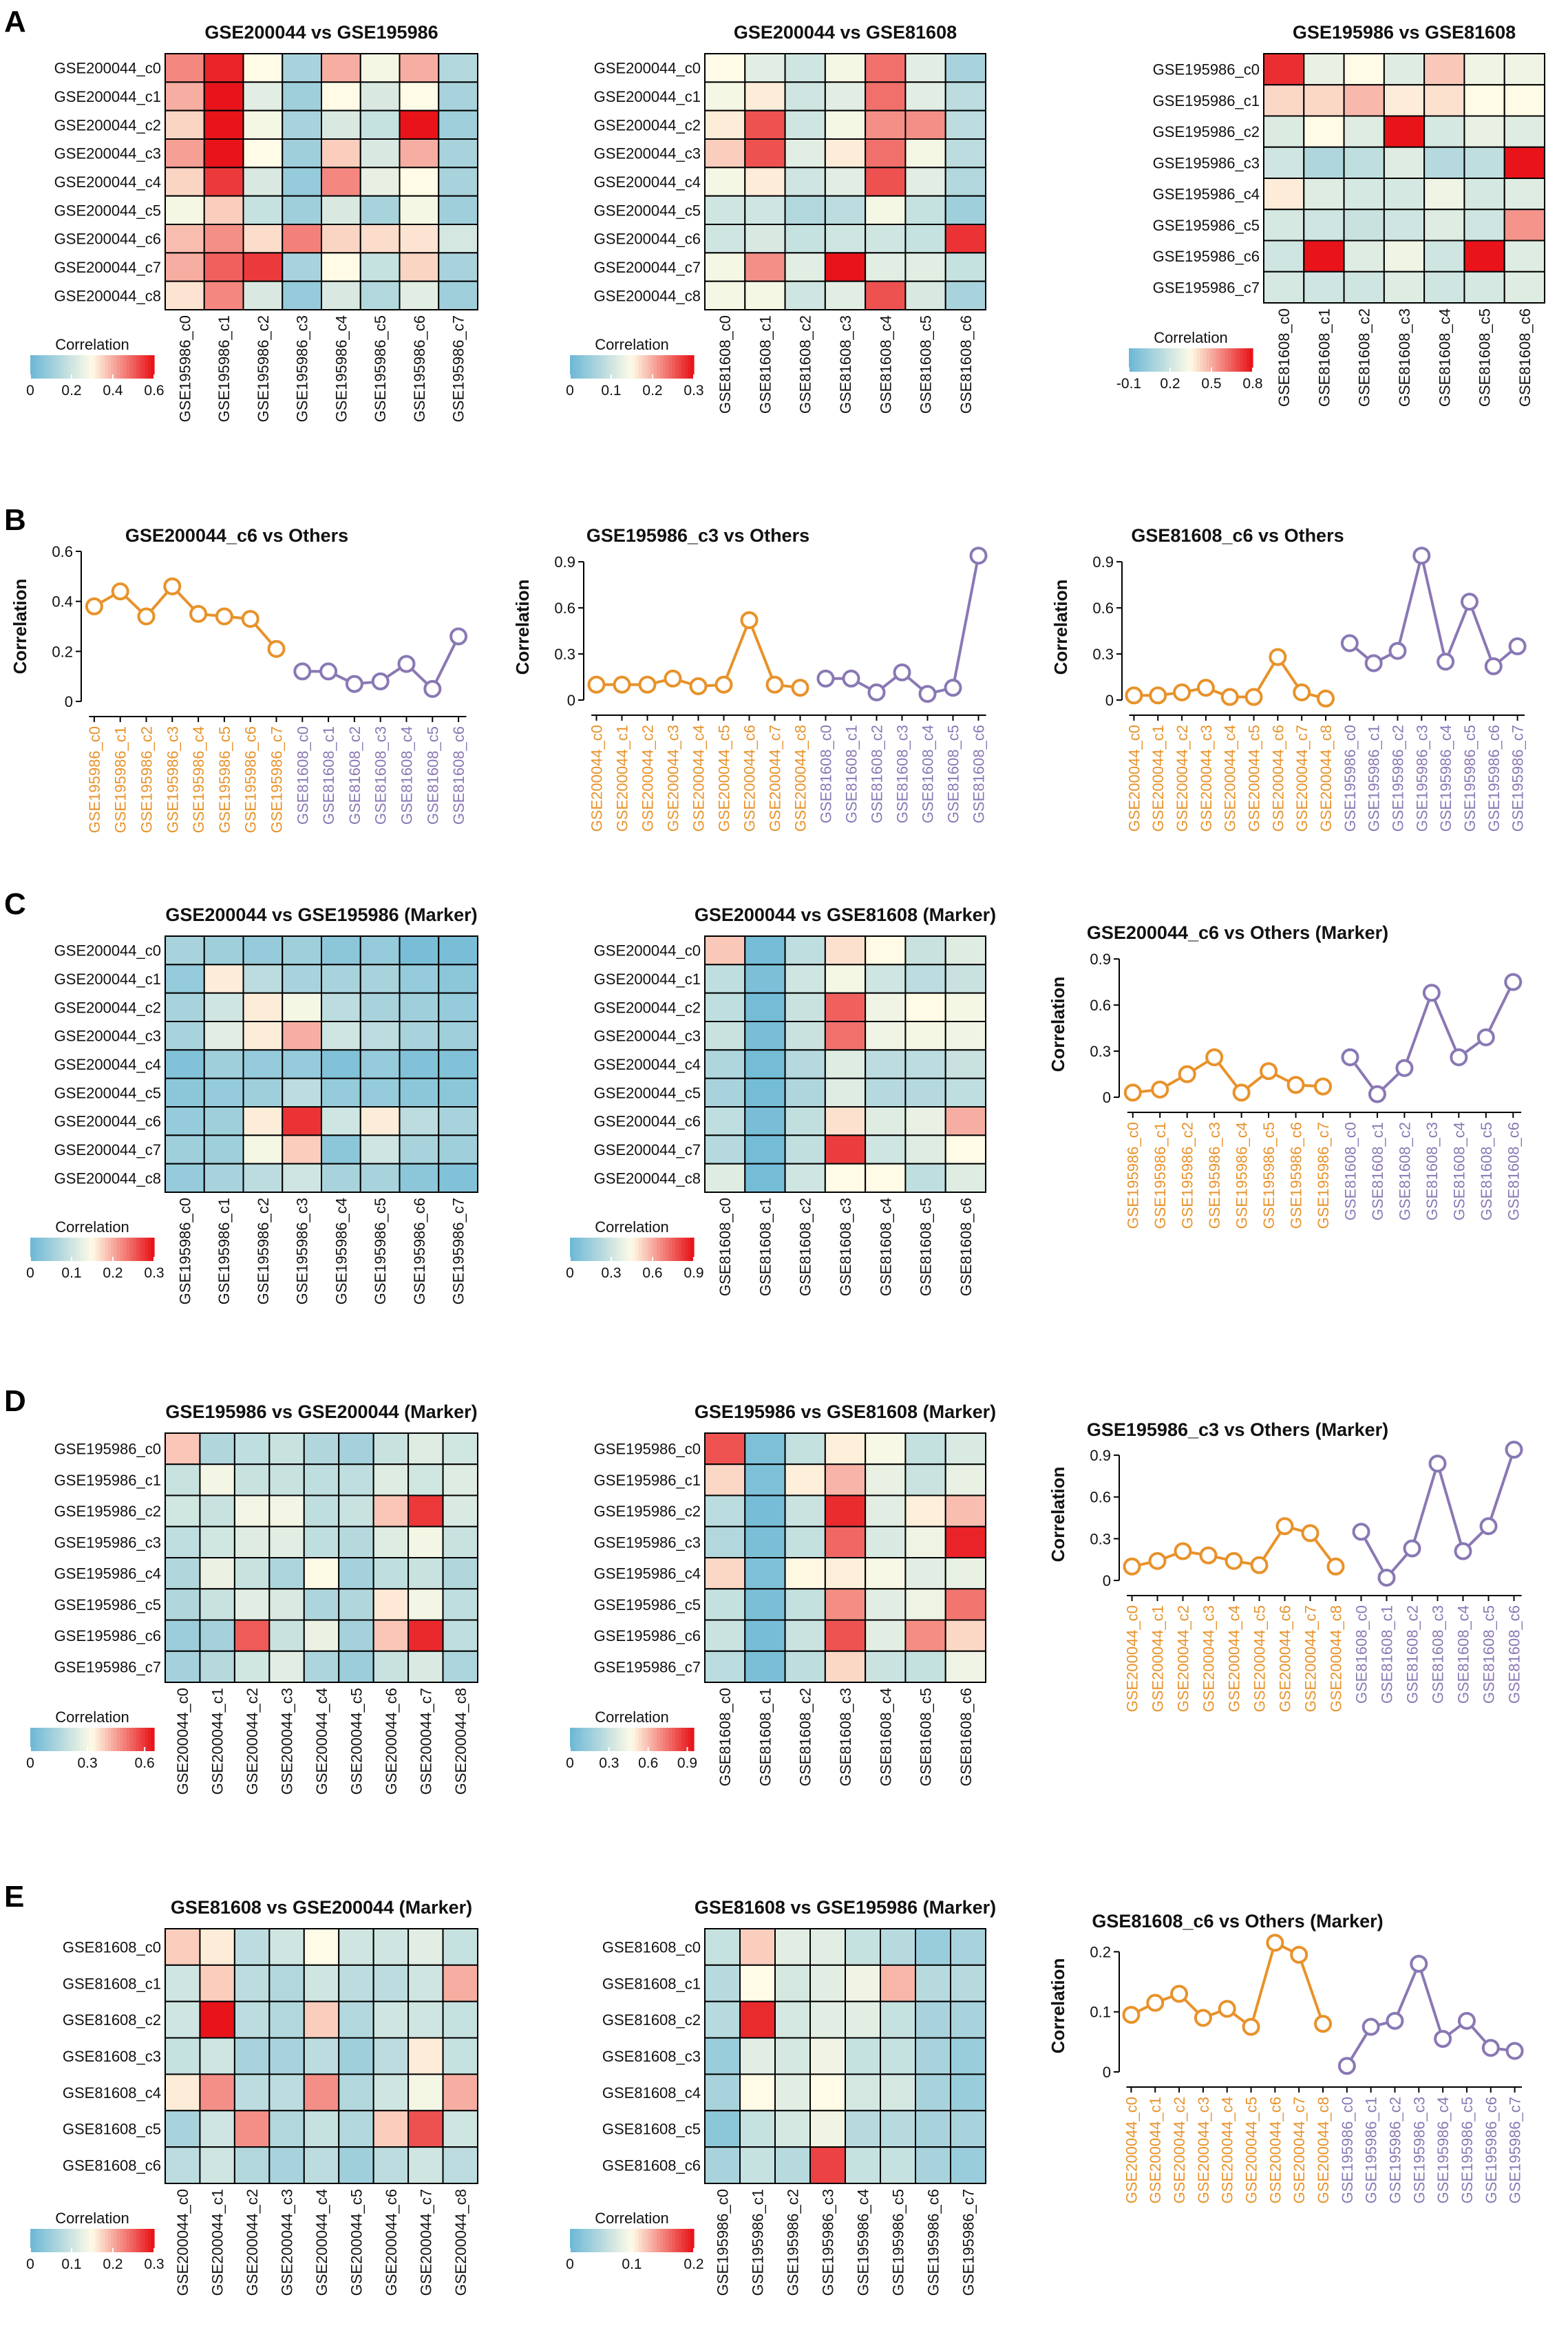 The height and width of the screenshot is (2350, 1568). I want to click on y-tick-label: 0.3, so click(564, 655).